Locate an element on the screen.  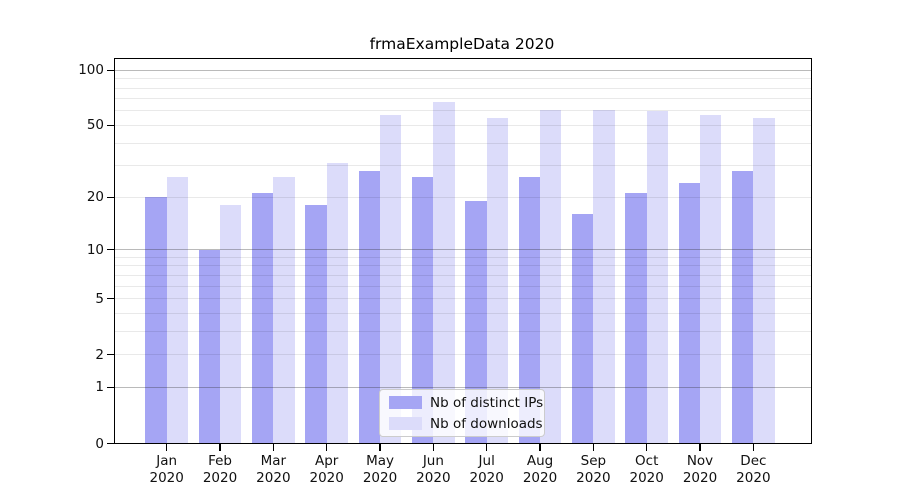
y-tick-label-10: 10 is located at coordinates (95, 249).